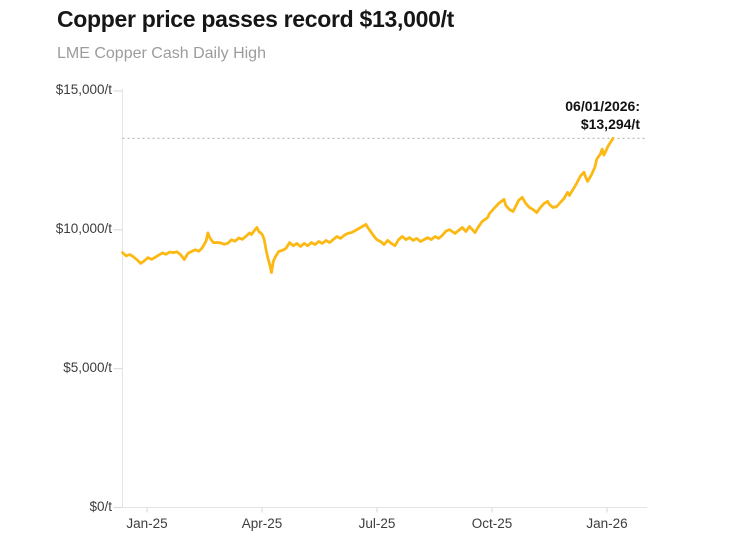 The height and width of the screenshot is (551, 740). Describe the element at coordinates (147, 523) in the screenshot. I see `x-axis-tick-label: Jan-25` at that location.